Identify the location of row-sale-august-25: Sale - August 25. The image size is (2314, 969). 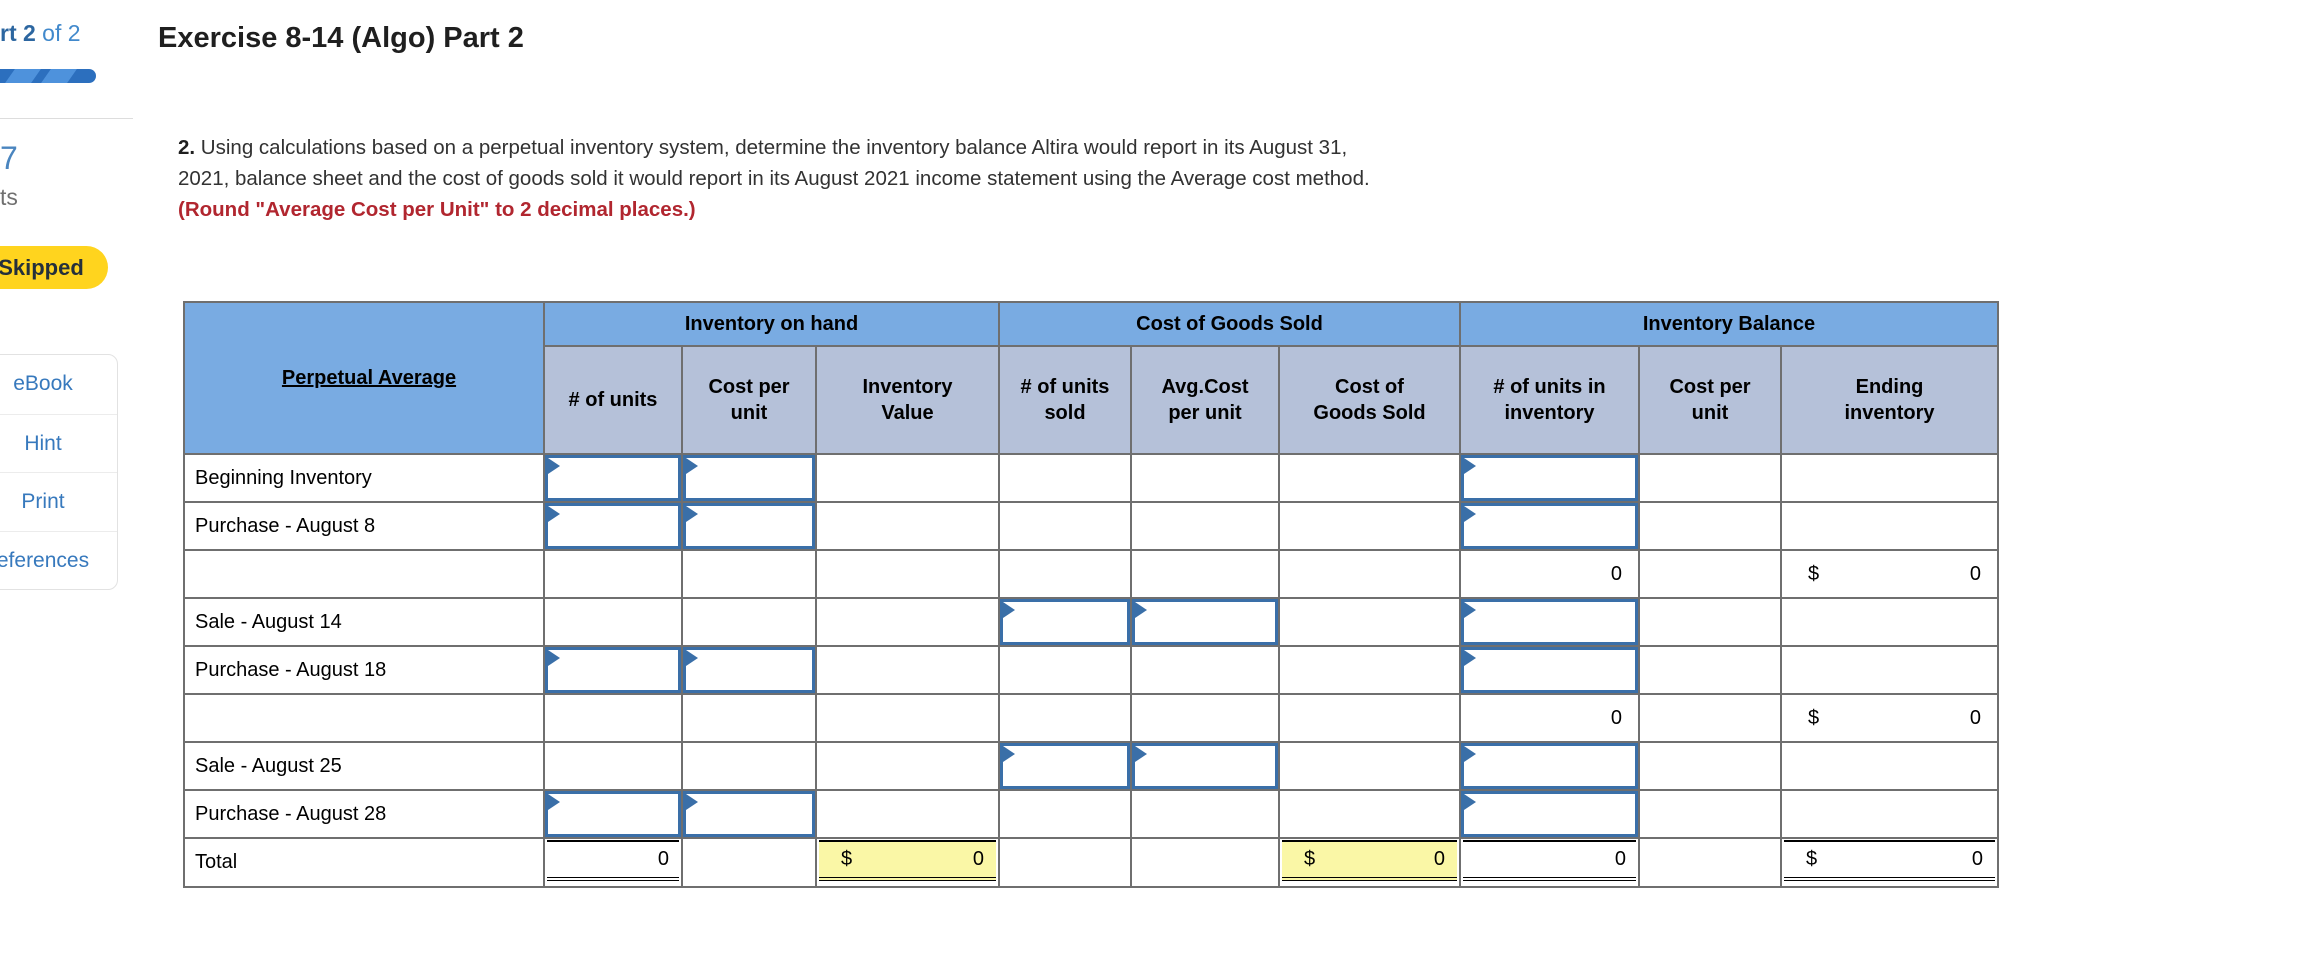
(1091, 766).